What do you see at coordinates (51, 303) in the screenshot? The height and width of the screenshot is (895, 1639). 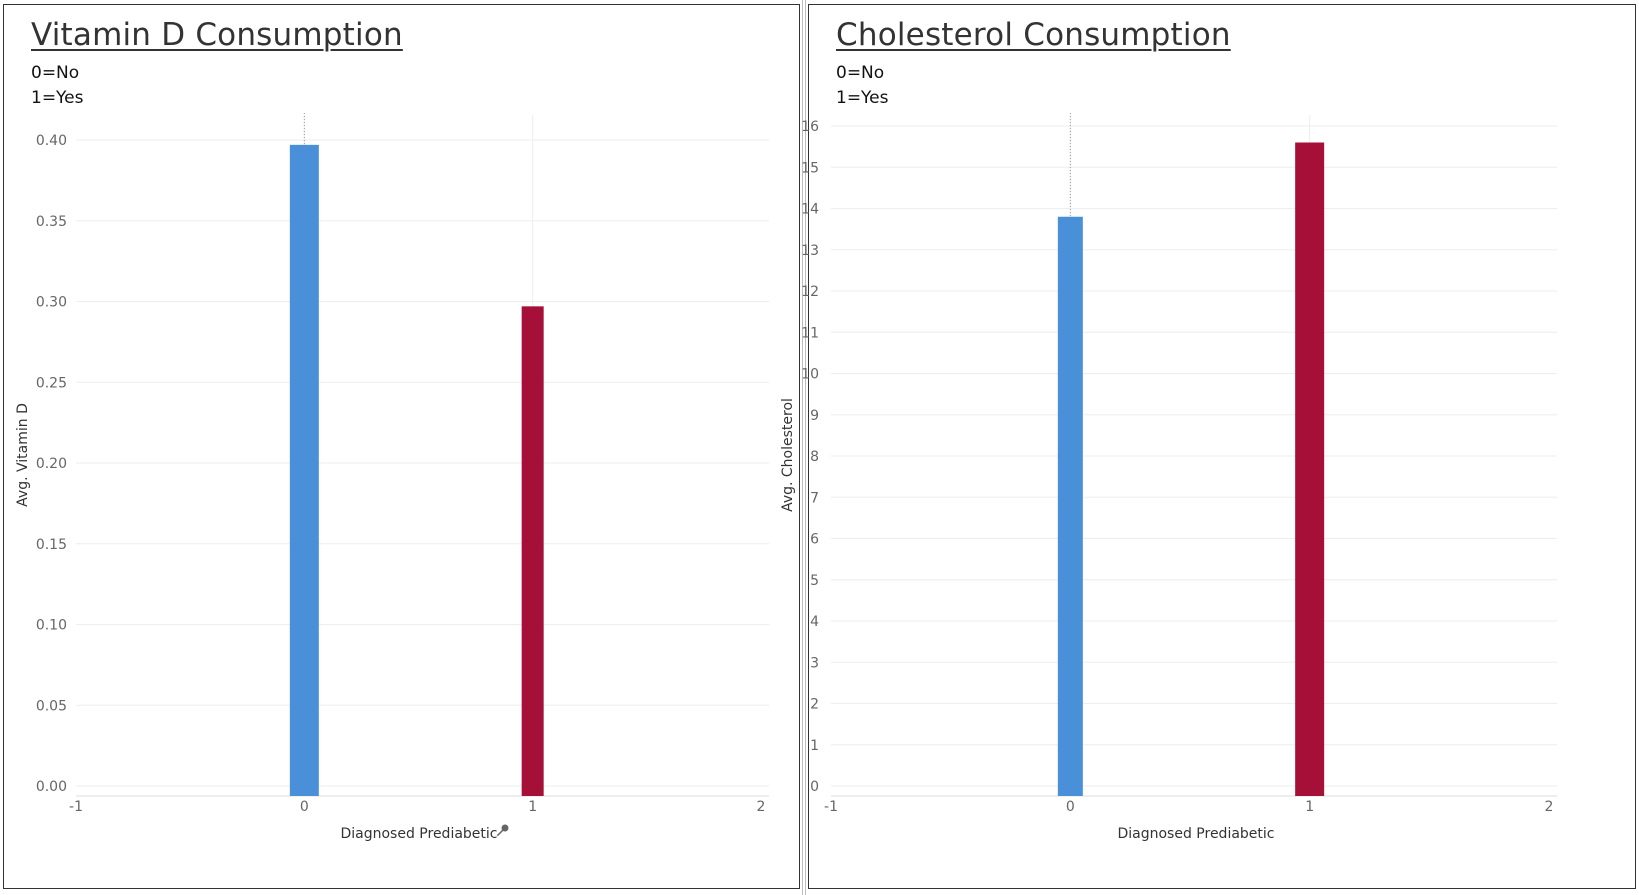 I see `y-tick-label: 0.30` at bounding box center [51, 303].